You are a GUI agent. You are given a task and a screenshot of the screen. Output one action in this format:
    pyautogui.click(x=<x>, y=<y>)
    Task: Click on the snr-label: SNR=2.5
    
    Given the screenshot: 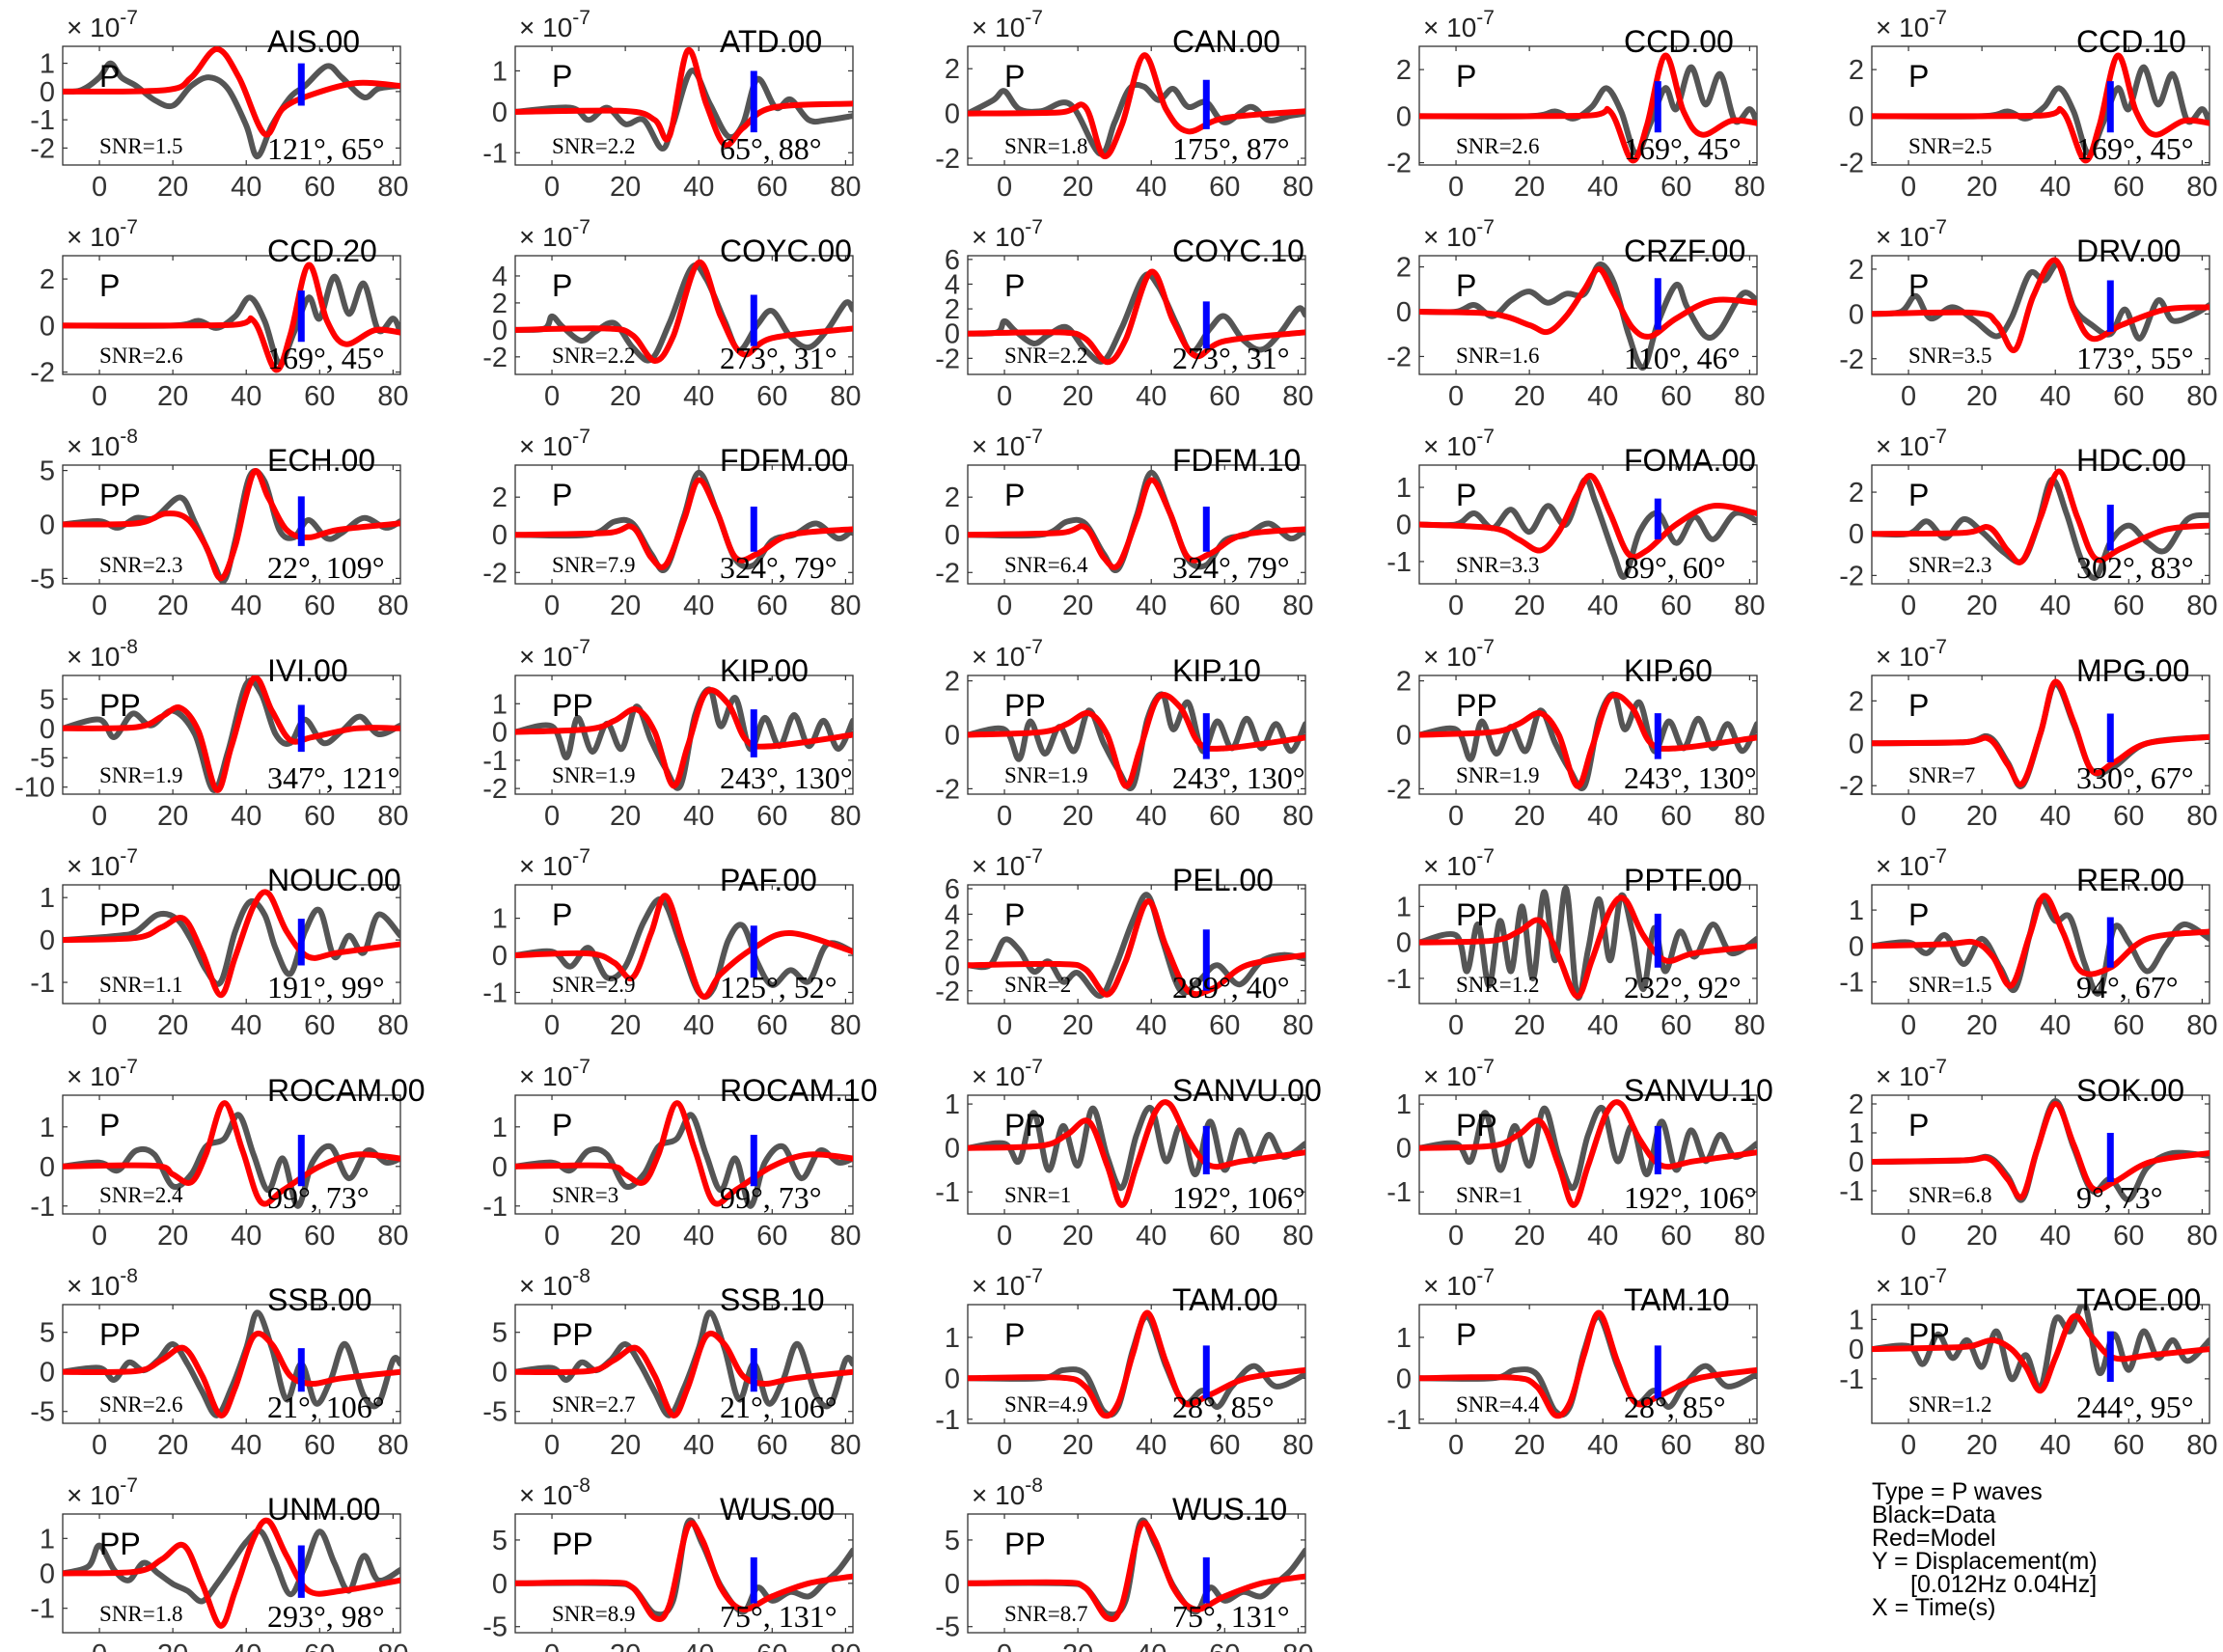 What is the action you would take?
    pyautogui.click(x=1949, y=146)
    